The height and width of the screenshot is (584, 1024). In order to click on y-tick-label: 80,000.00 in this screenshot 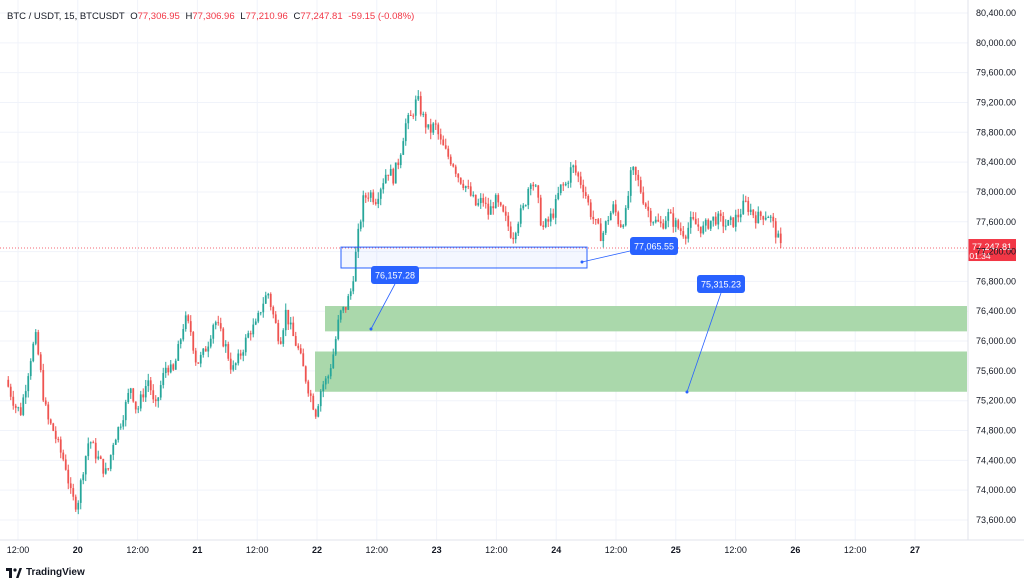, I will do `click(996, 43)`.